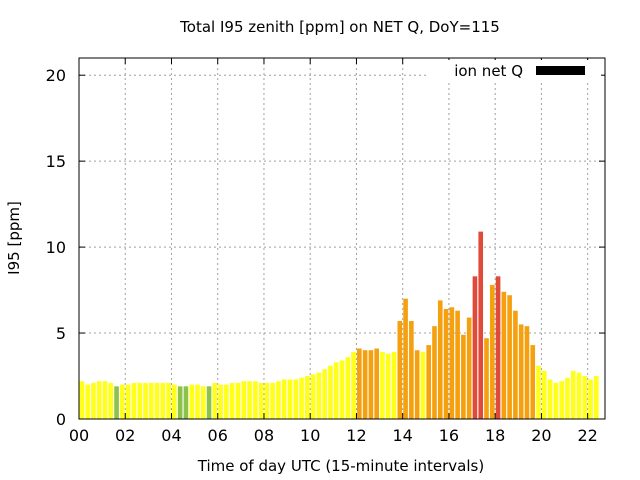 Image resolution: width=640 pixels, height=480 pixels. What do you see at coordinates (495, 435) in the screenshot?
I see `x-tick-label: 18` at bounding box center [495, 435].